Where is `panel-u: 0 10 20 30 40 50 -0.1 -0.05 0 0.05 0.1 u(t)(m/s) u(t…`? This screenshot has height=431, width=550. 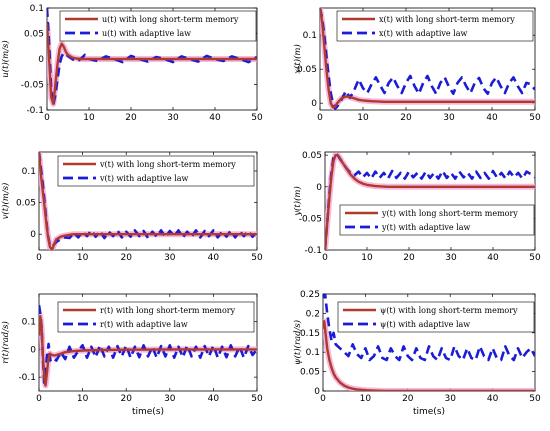 panel-u: 0 10 20 30 40 50 -0.1 -0.05 0 0.05 0.1 u(t)(m/s) u(t… is located at coordinates (131, 63).